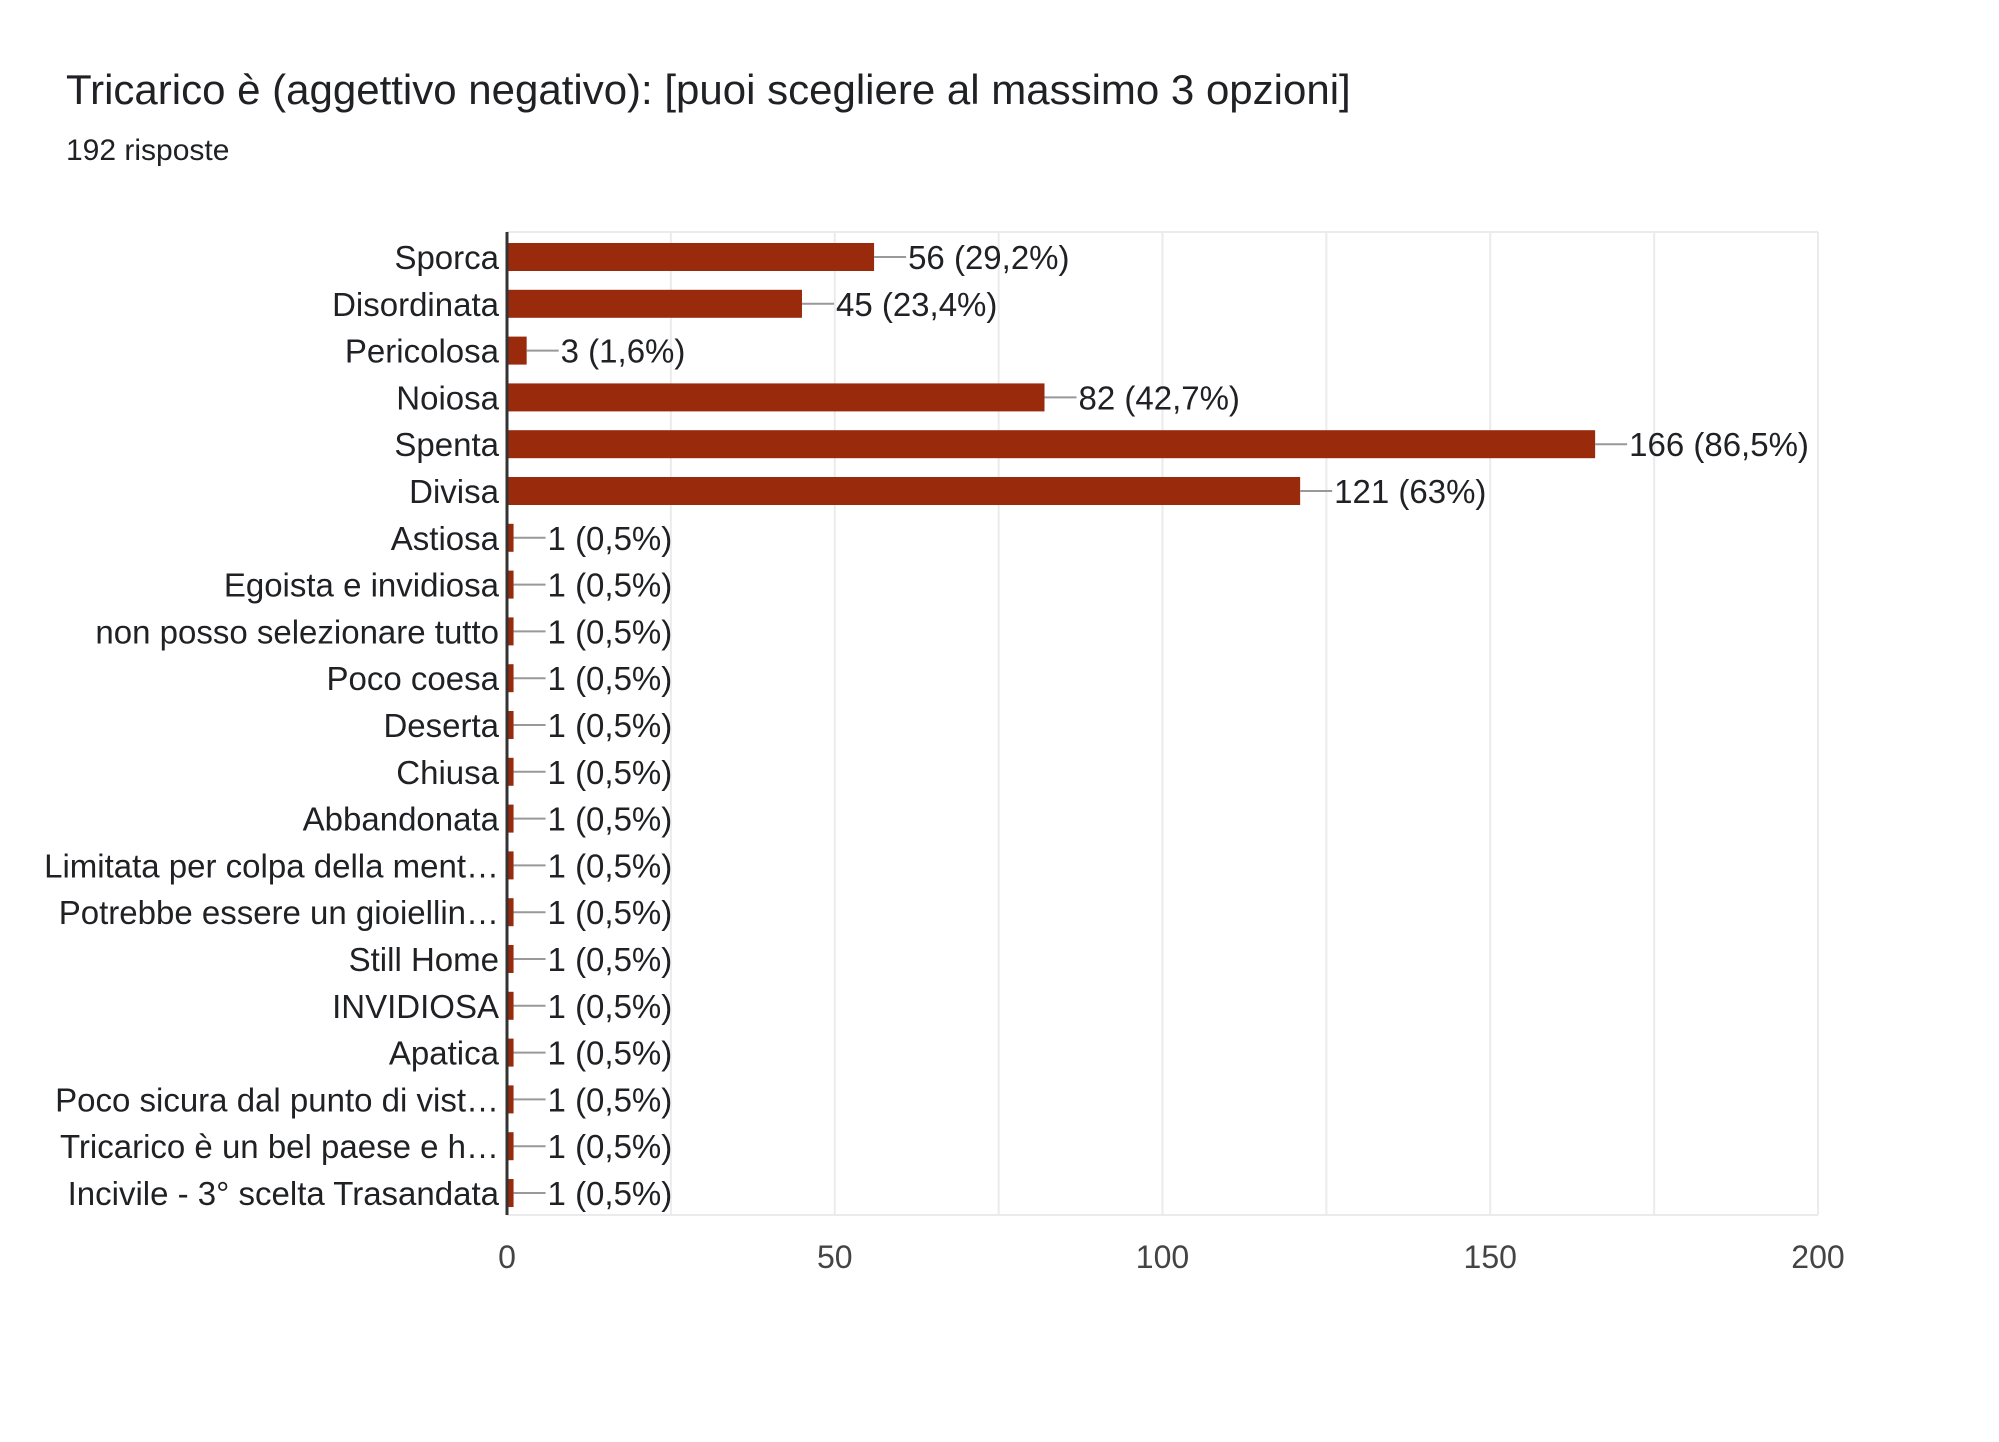 The width and height of the screenshot is (1999, 1442). Describe the element at coordinates (447, 397) in the screenshot. I see `category-label: Noiosa` at that location.